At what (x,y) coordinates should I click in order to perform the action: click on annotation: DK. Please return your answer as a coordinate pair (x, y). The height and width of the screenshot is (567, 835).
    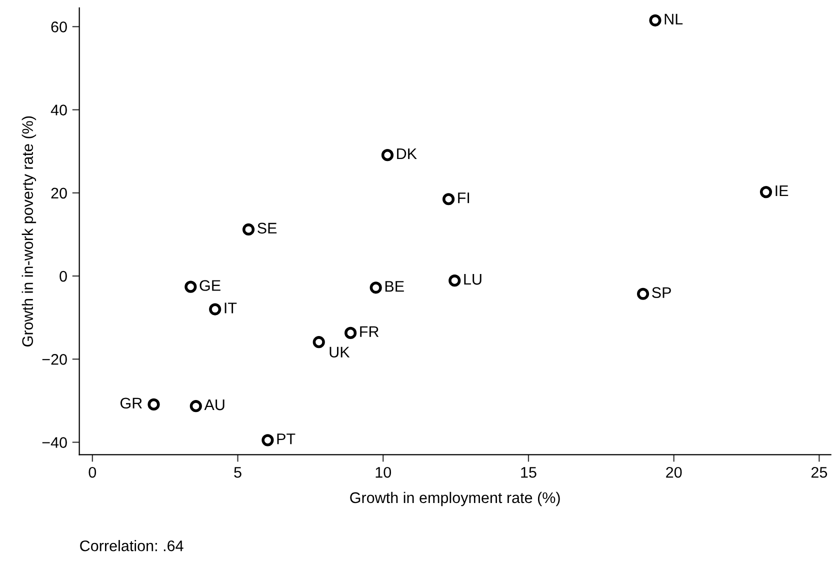
    Looking at the image, I should click on (407, 154).